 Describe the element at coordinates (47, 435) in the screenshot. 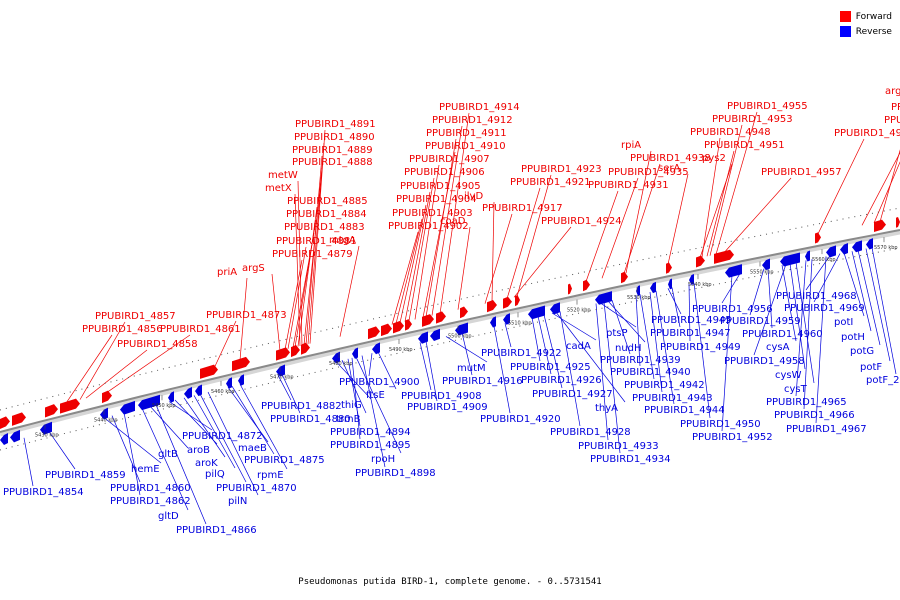

I see `kbp-tick-label: 5430 kbp` at that location.